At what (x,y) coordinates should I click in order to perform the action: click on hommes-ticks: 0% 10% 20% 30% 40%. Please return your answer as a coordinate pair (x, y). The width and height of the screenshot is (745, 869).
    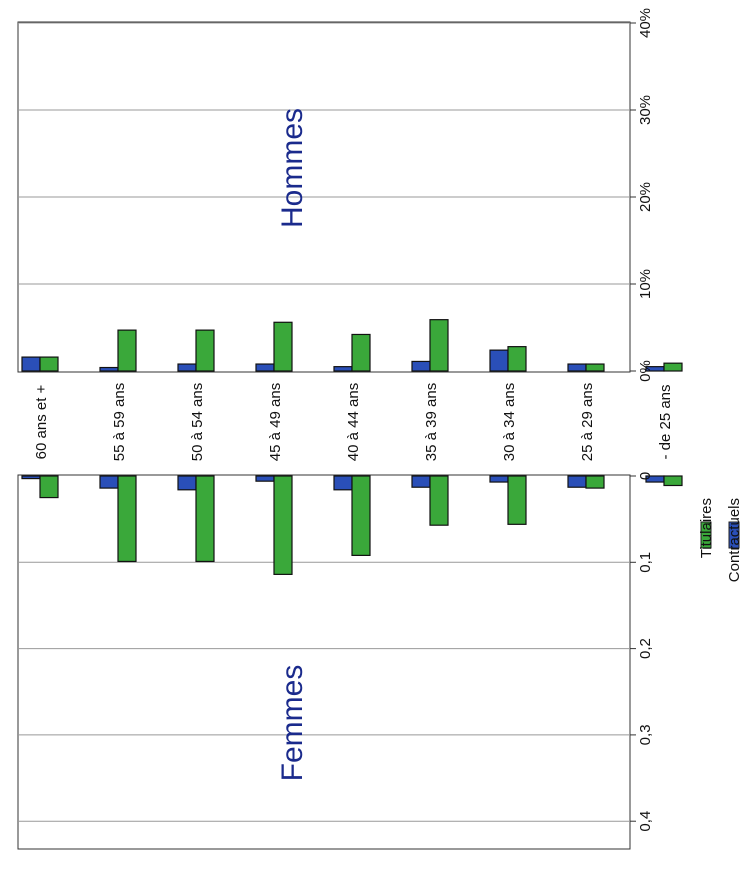
    Looking at the image, I should click on (642, 195).